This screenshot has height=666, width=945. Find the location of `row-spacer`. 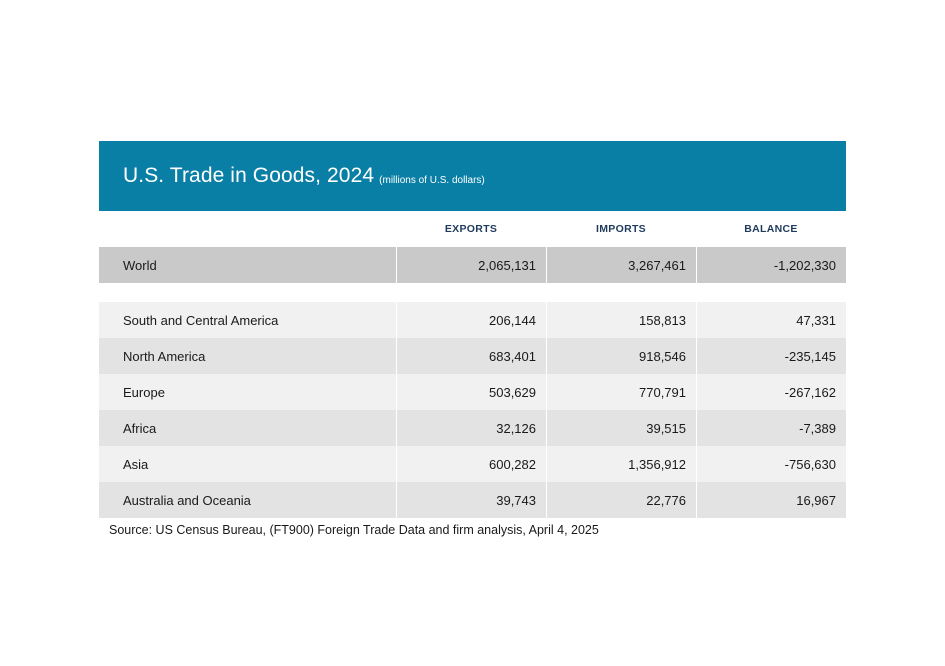

row-spacer is located at coordinates (472, 292).